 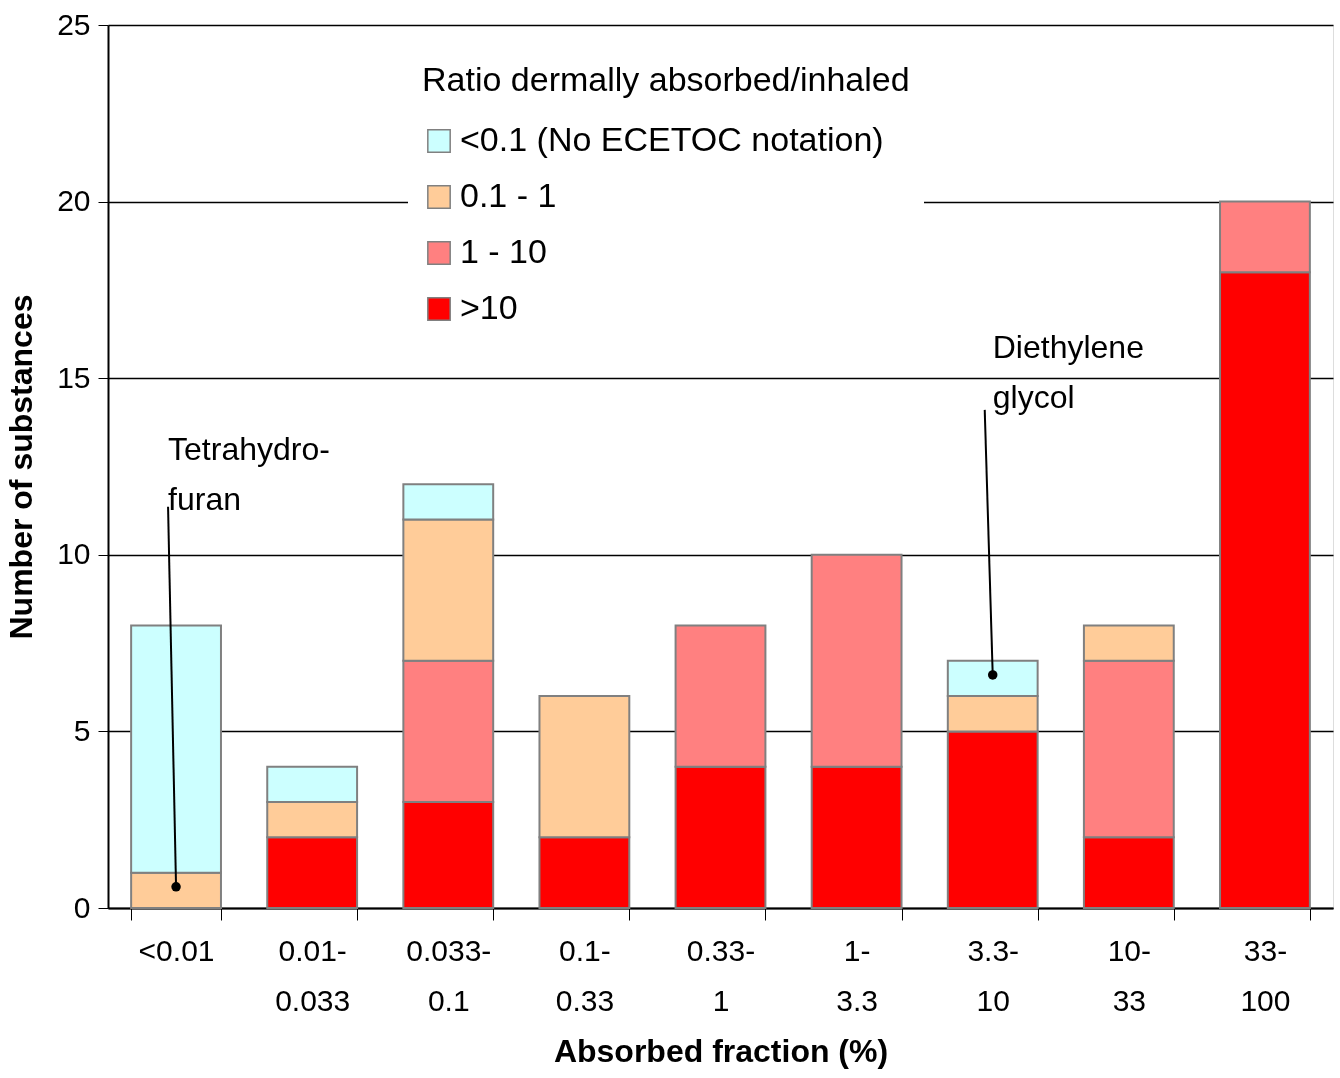 What do you see at coordinates (666, 79) in the screenshot?
I see `legend-title: Ratio dermally absorbed/inhaled` at bounding box center [666, 79].